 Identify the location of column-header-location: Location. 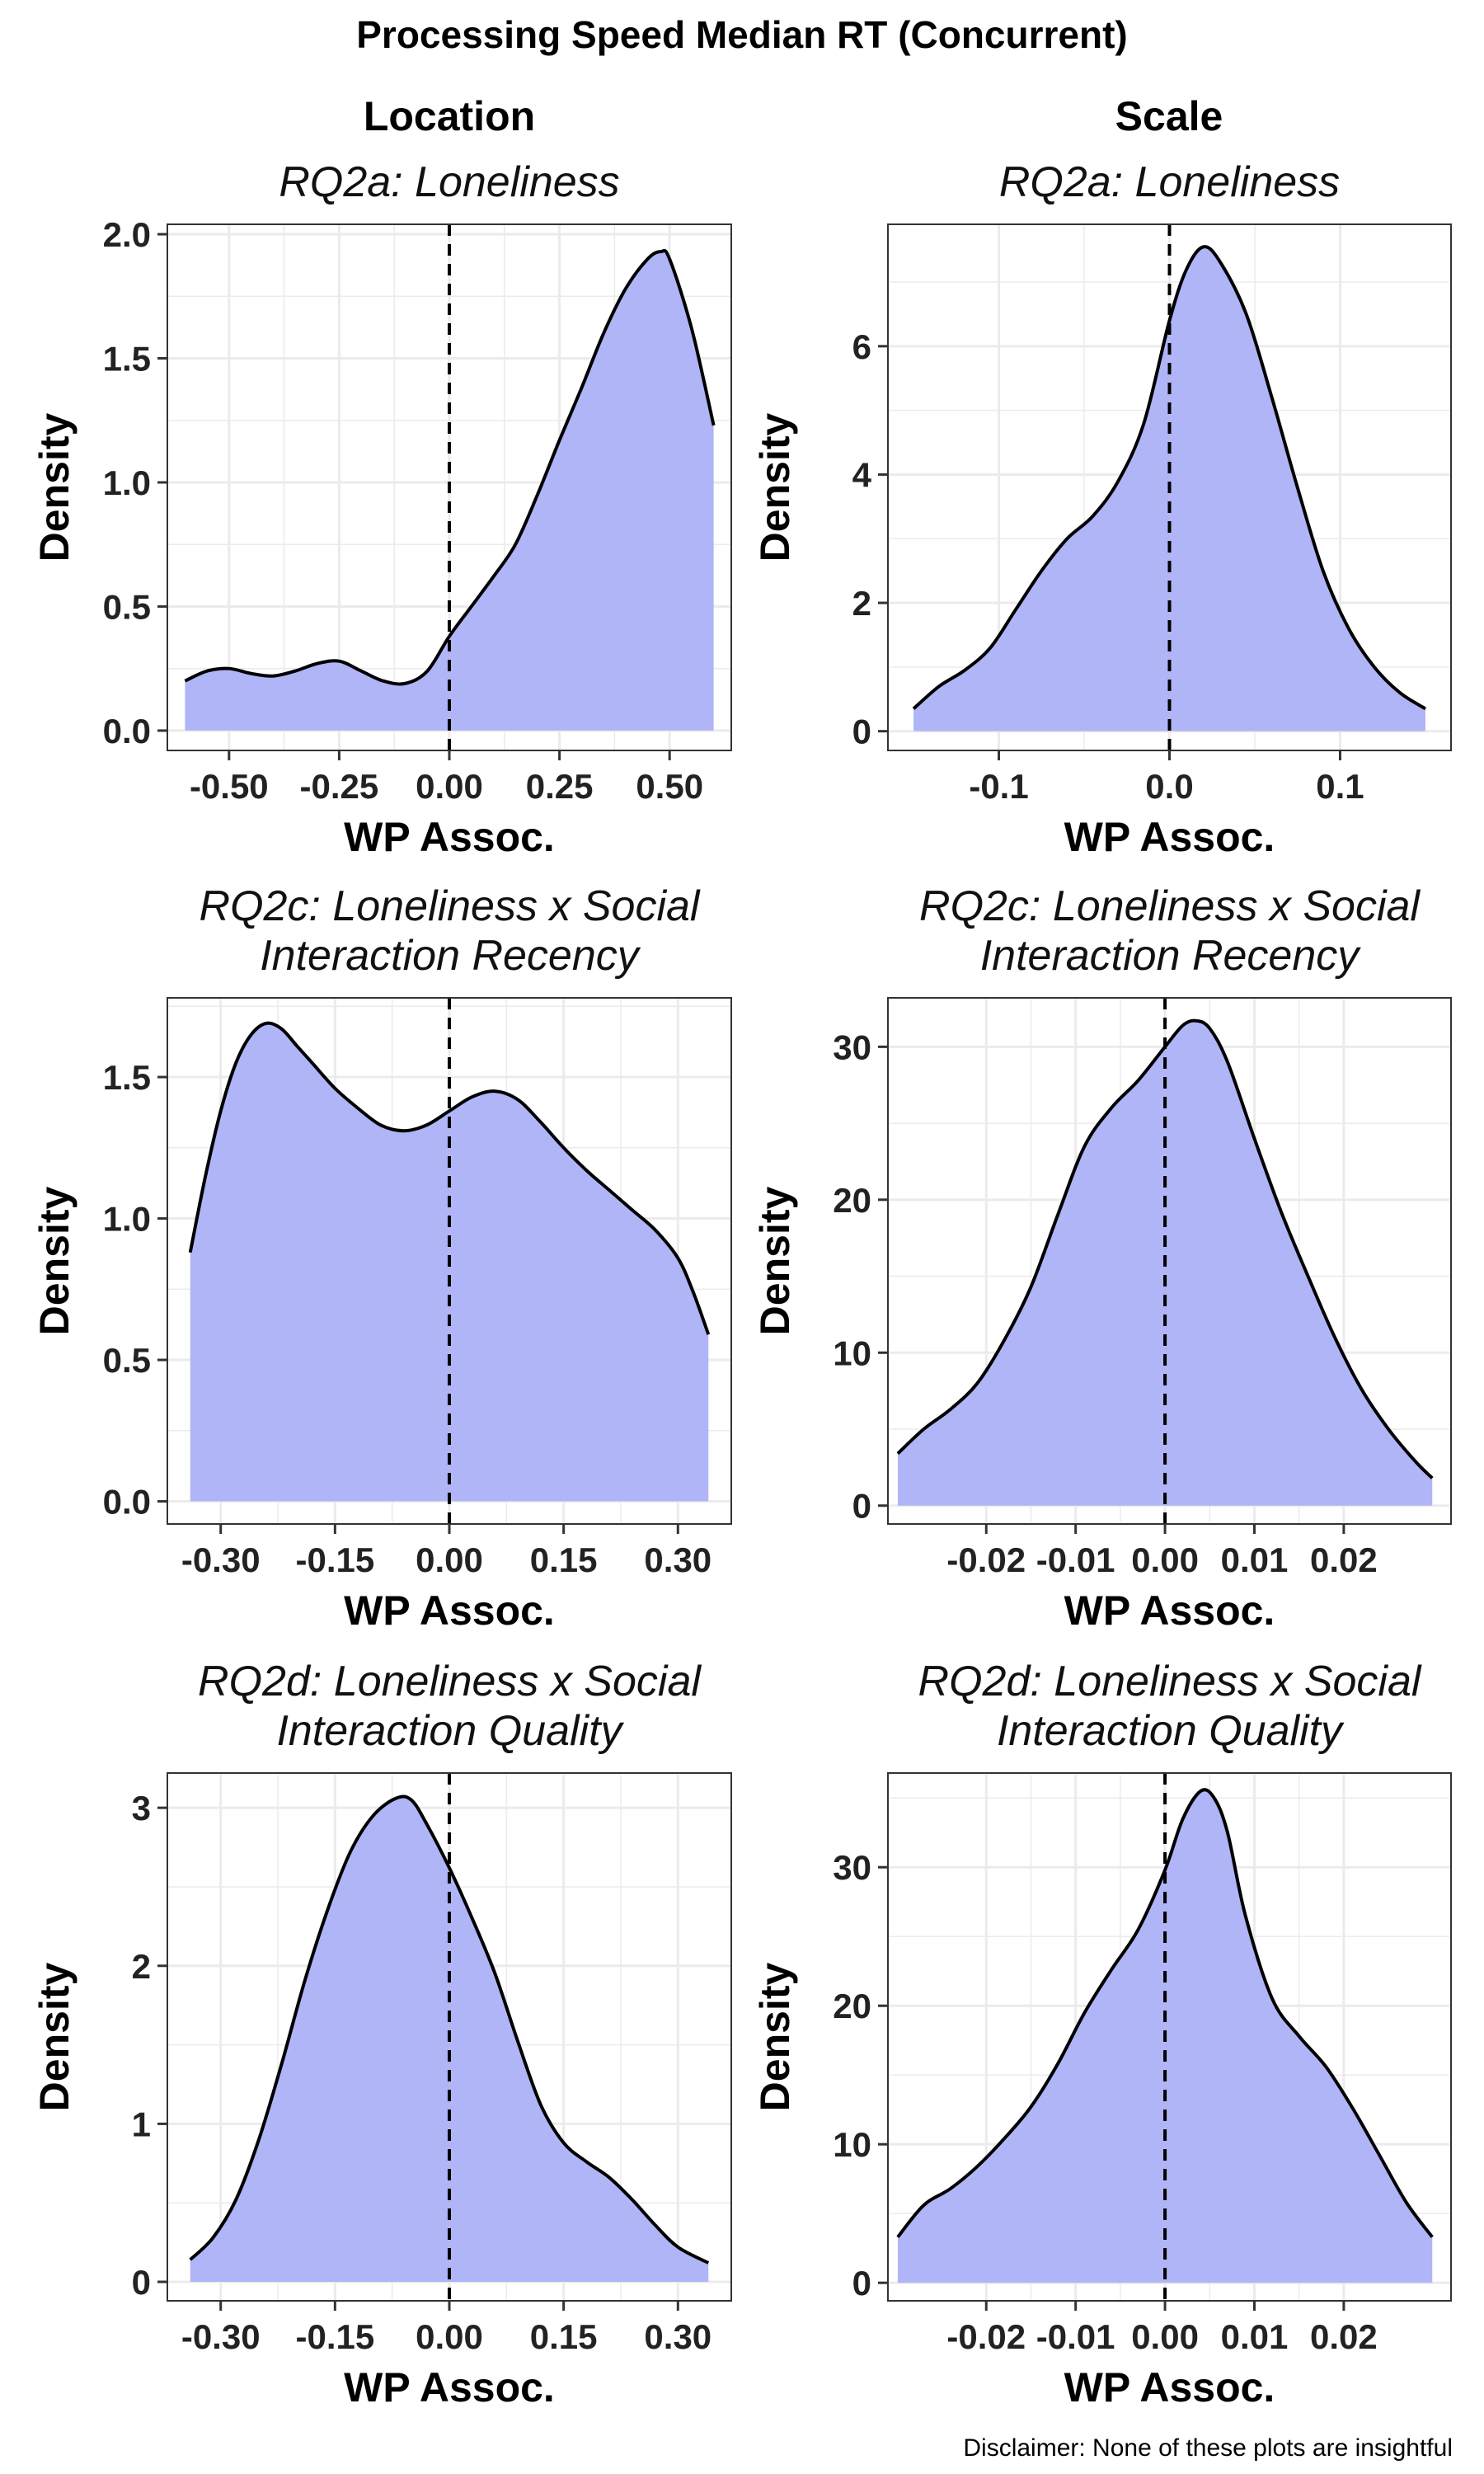
(449, 116).